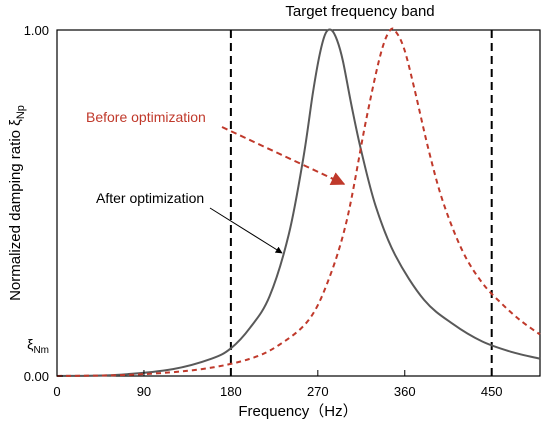  I want to click on x-tick-label: 360, so click(405, 391).